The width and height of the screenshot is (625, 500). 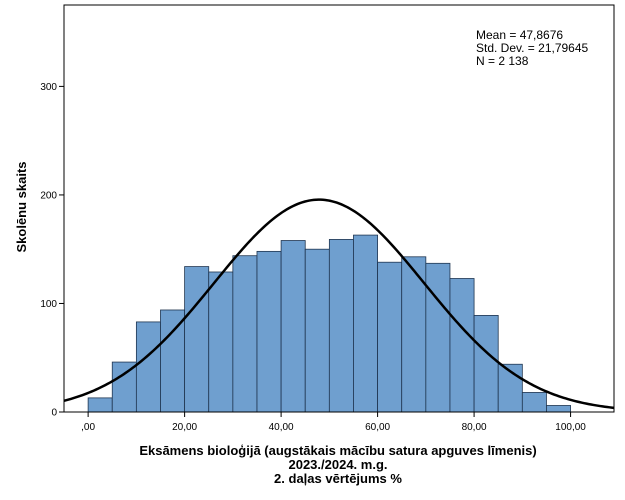 I want to click on y-tick-label: 300, so click(x=48, y=87).